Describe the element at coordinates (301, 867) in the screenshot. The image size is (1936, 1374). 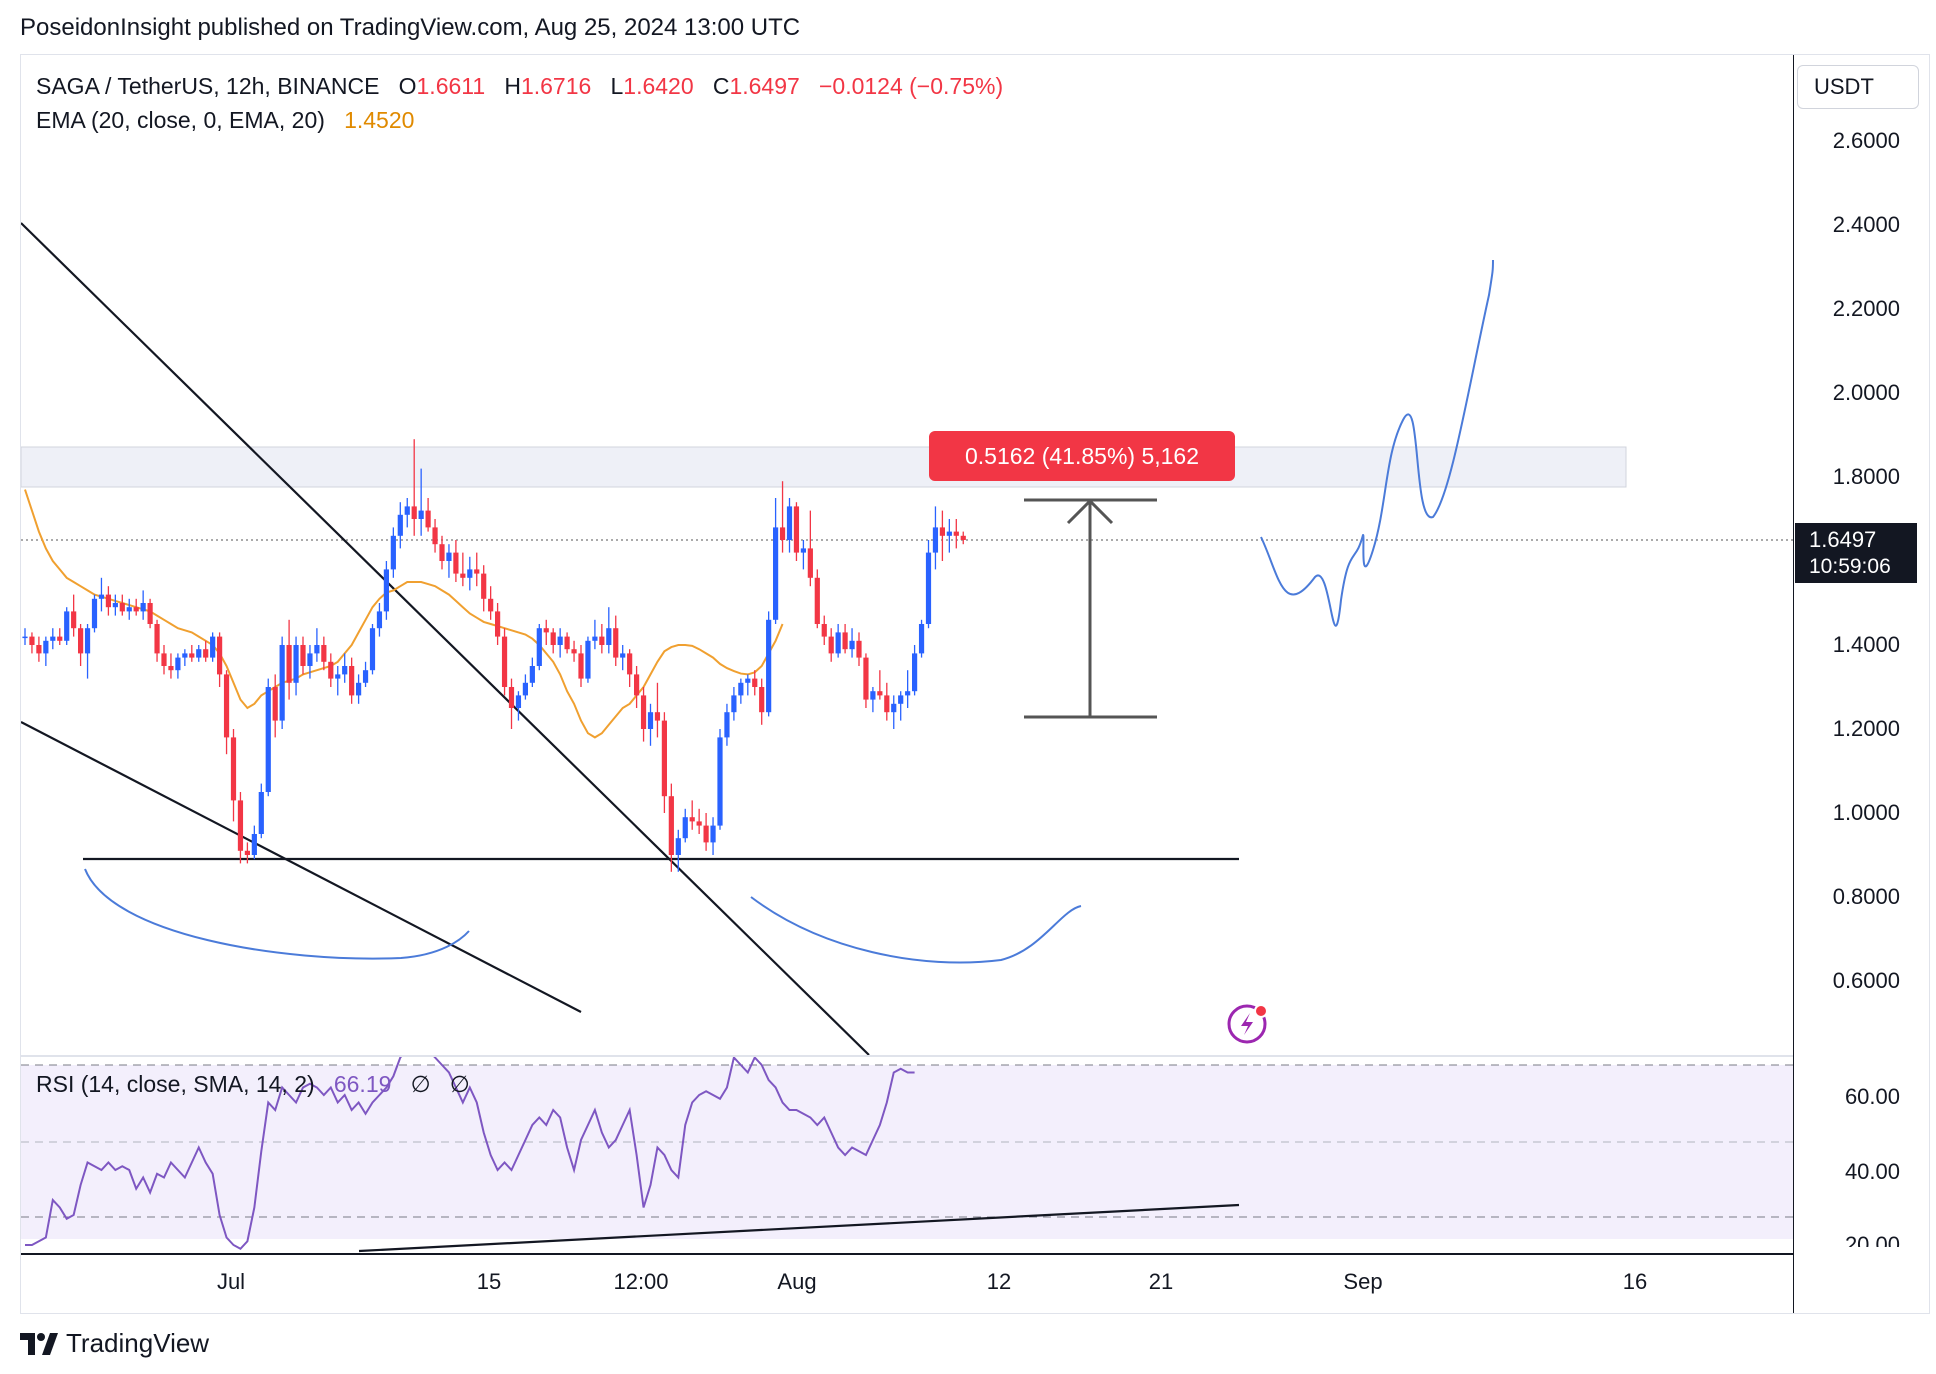
I see `lower-wedge-line` at that location.